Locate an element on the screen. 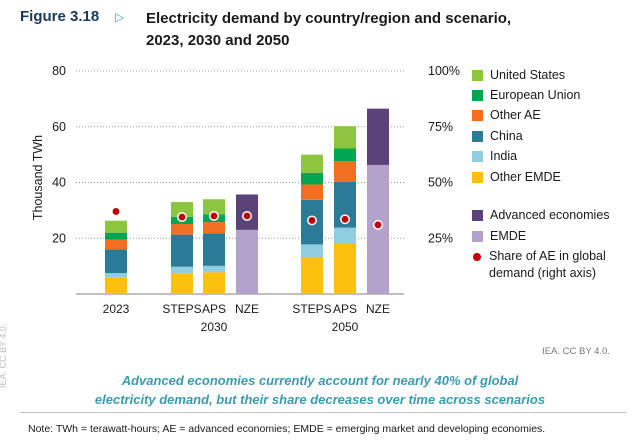  legend-label-eu: European Union is located at coordinates (535, 95).